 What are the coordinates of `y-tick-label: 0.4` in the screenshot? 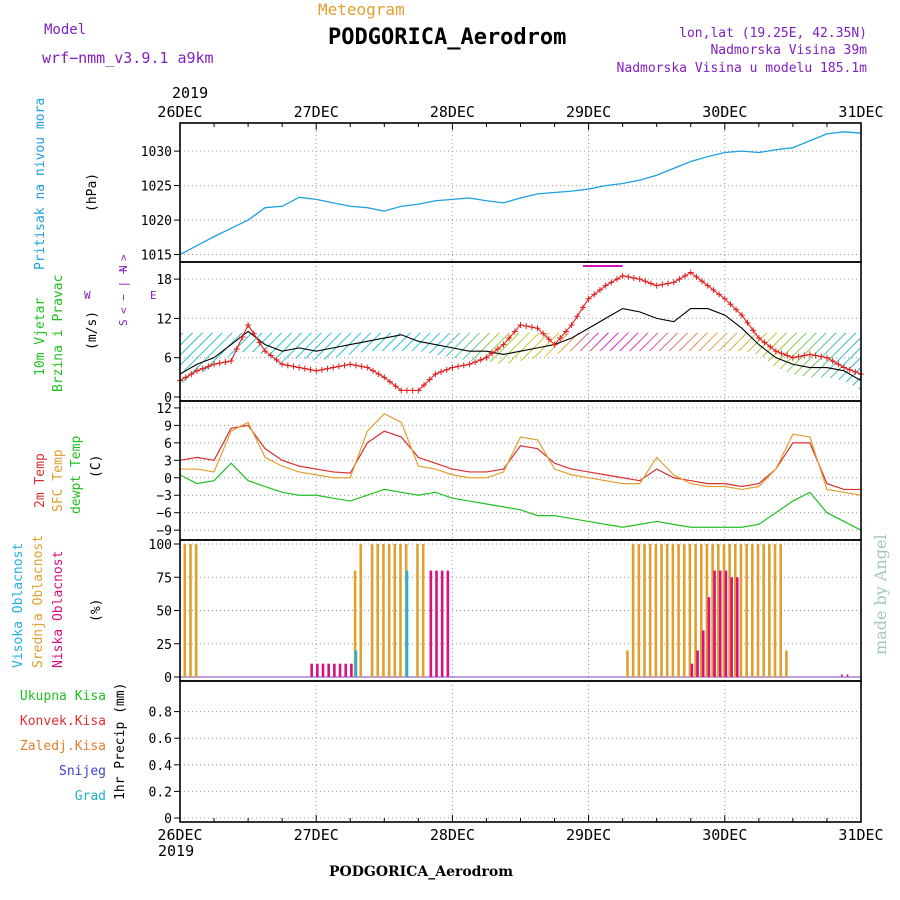 It's located at (161, 766).